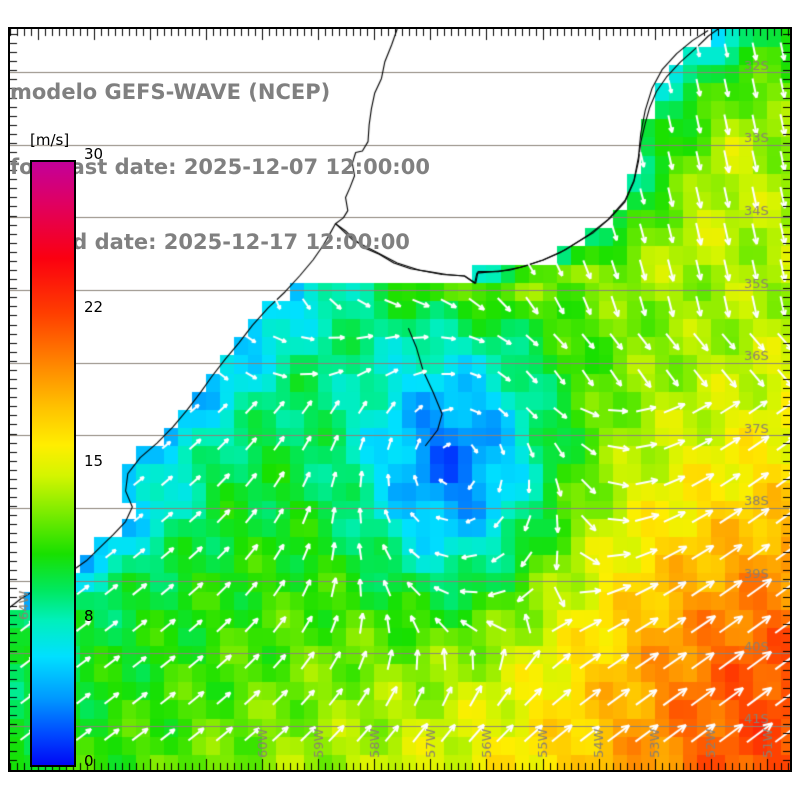  I want to click on colorbar-tick-30: 30, so click(94, 154).